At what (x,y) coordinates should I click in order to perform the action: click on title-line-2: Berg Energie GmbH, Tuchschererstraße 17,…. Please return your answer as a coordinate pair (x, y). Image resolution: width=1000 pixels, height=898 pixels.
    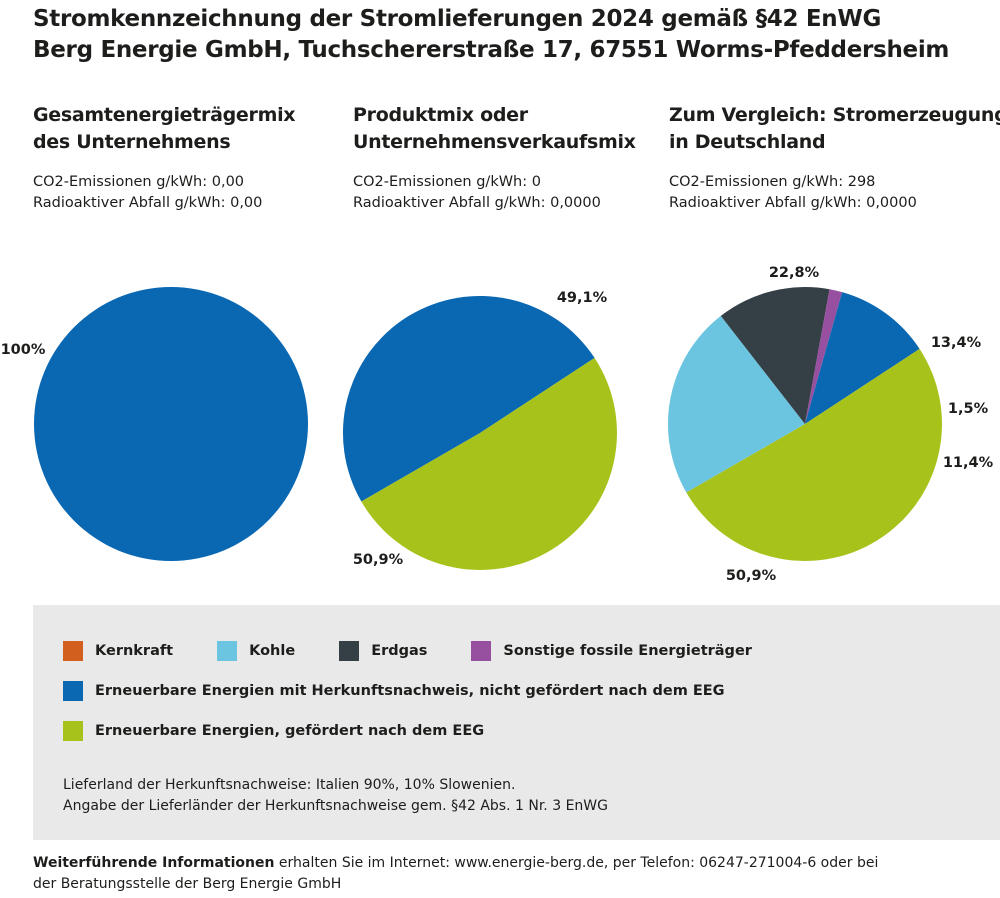
    Looking at the image, I should click on (491, 50).